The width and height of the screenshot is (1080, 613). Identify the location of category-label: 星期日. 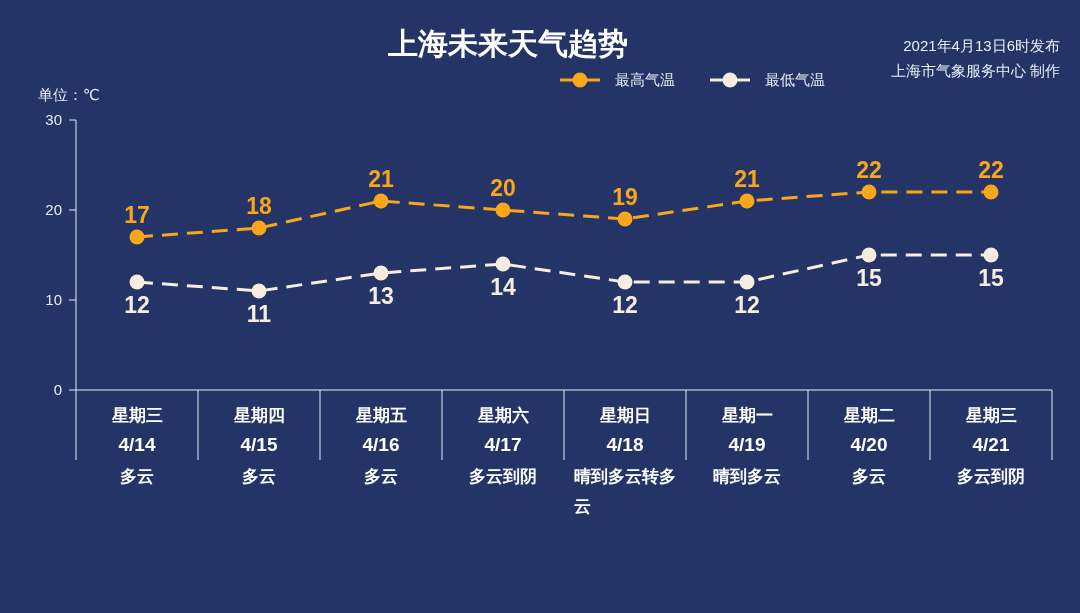
(625, 415).